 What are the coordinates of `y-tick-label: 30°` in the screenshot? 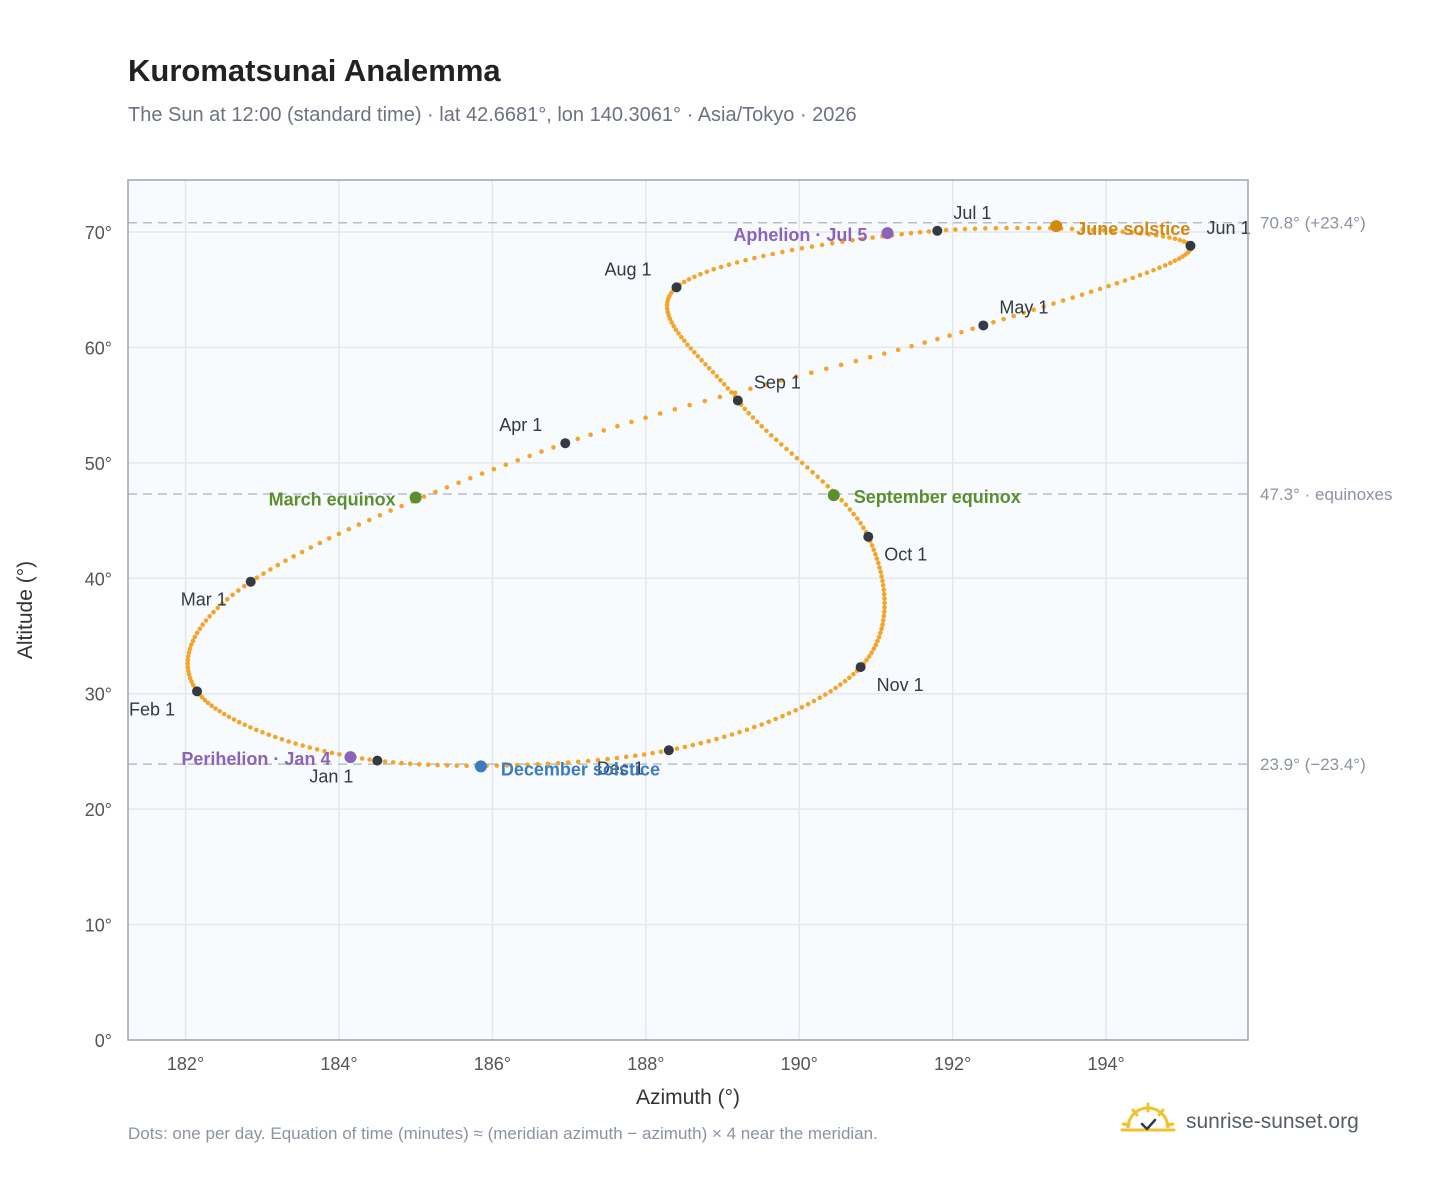 It's located at (98, 695).